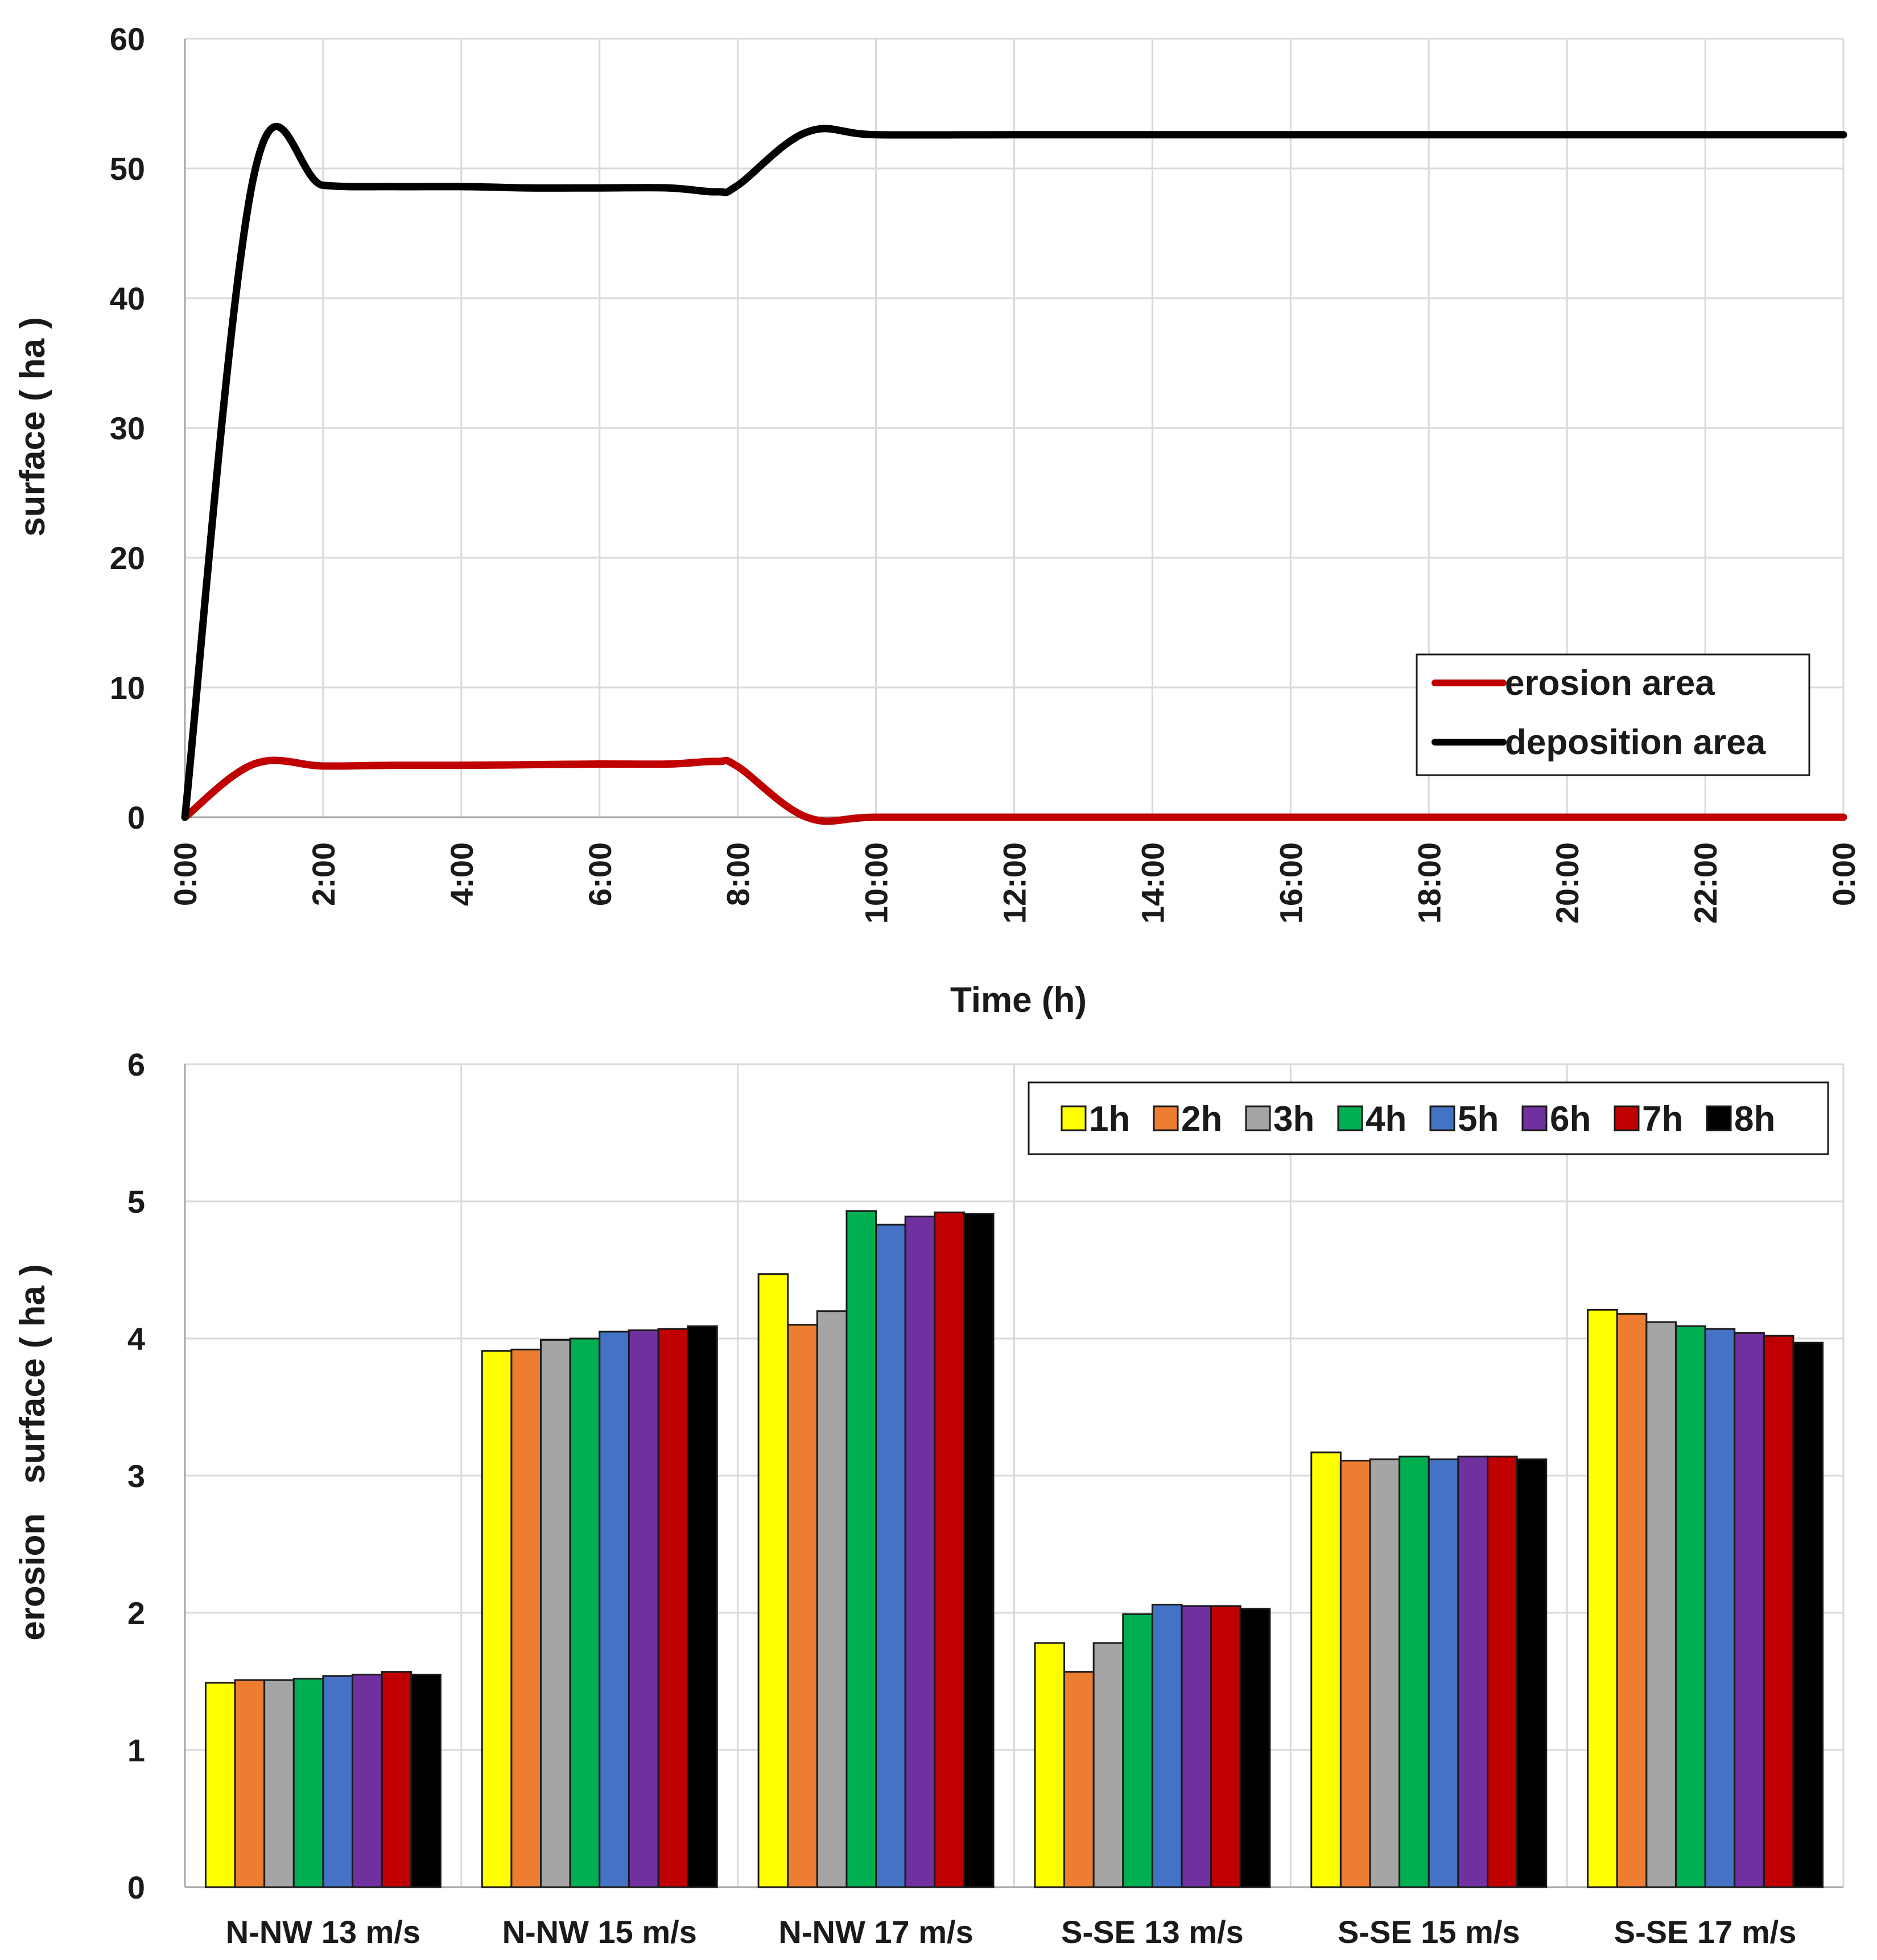 Image resolution: width=1877 pixels, height=1960 pixels. I want to click on y-tick-label: 2, so click(136, 1613).